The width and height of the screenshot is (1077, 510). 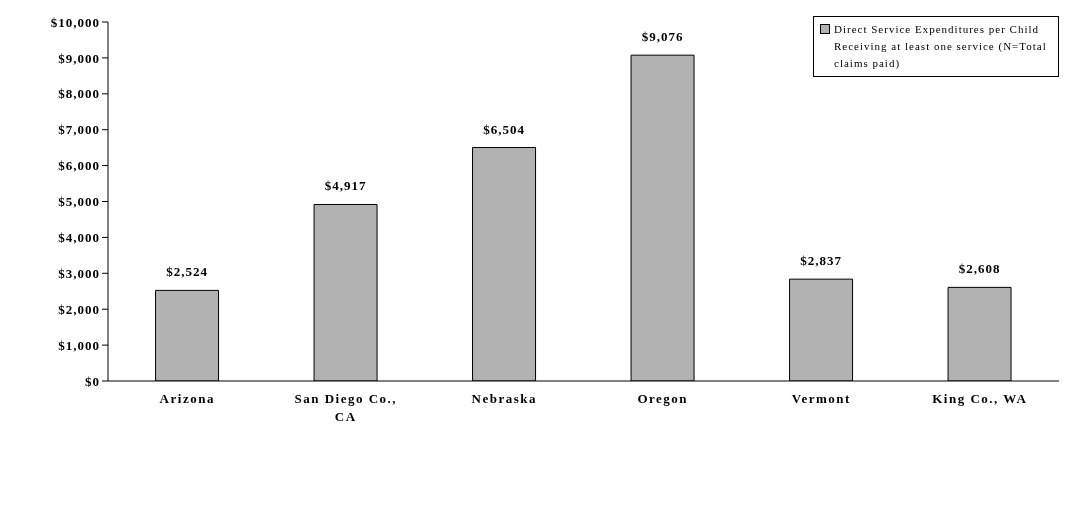 What do you see at coordinates (662, 37) in the screenshot?
I see `data-label: $9,076` at bounding box center [662, 37].